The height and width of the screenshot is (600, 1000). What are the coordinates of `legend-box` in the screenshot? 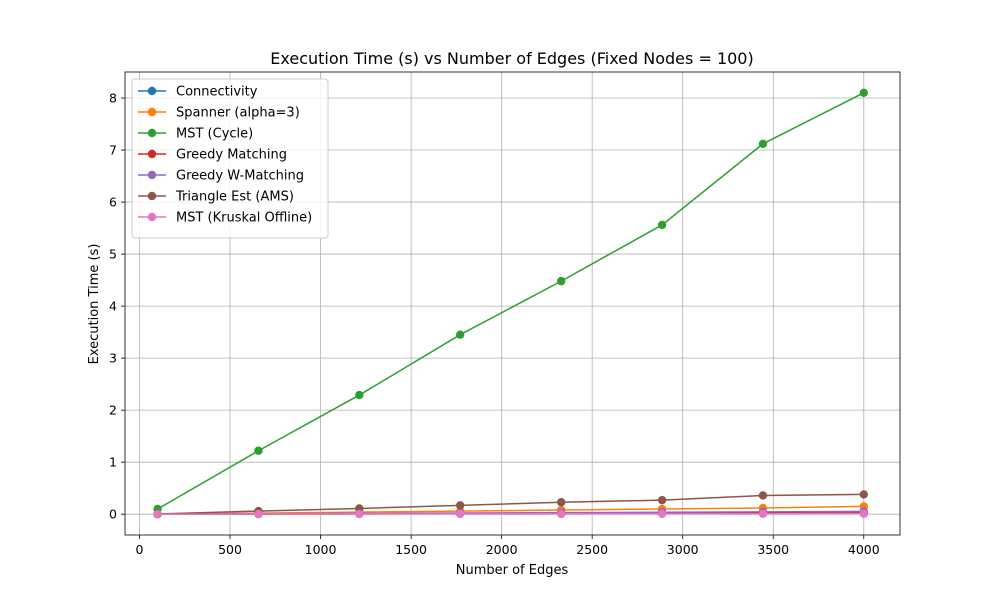 It's located at (230, 158).